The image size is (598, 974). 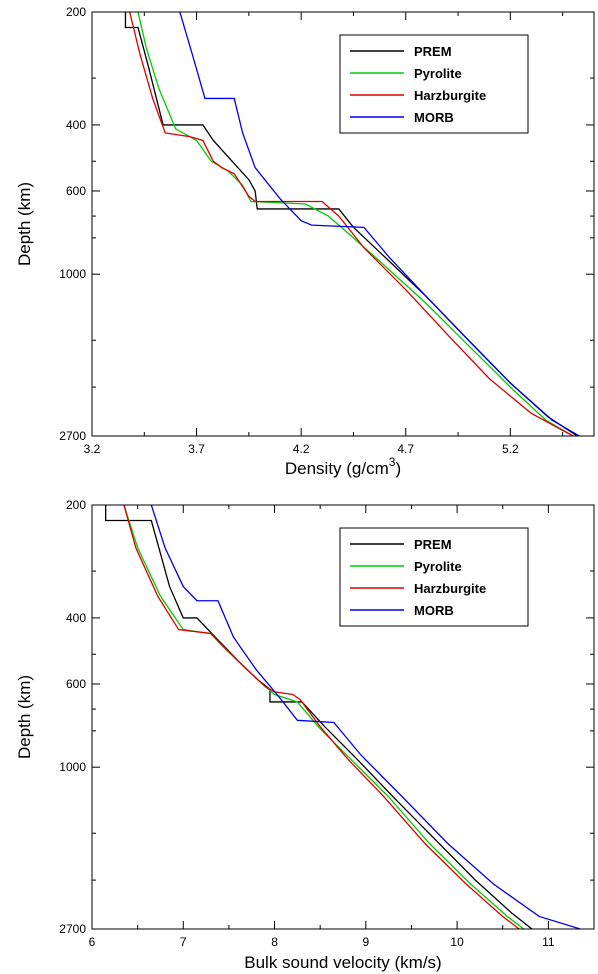 I want to click on x-axis-label-text: Bulk sound velocity (km/s), so click(x=342, y=962).